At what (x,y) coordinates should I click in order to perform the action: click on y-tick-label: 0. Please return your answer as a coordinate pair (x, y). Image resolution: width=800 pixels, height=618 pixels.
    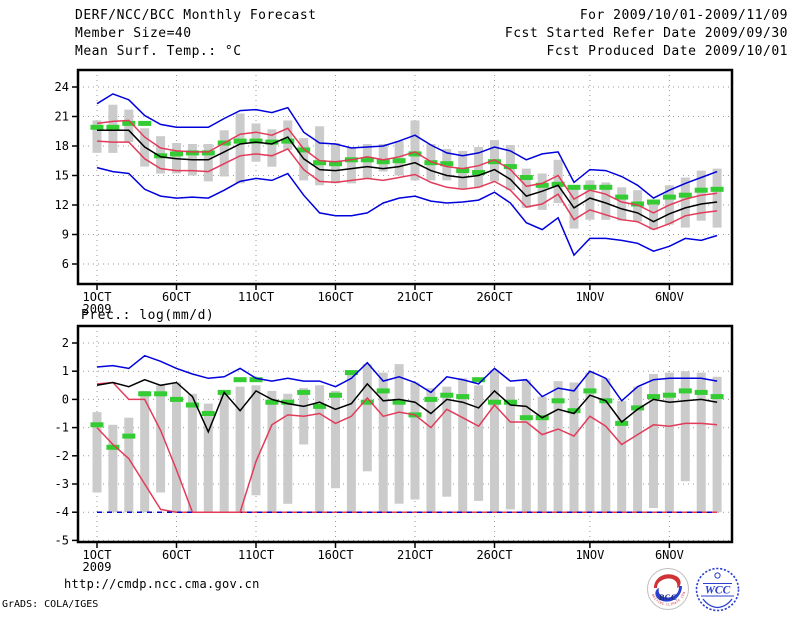
    Looking at the image, I should click on (65, 399).